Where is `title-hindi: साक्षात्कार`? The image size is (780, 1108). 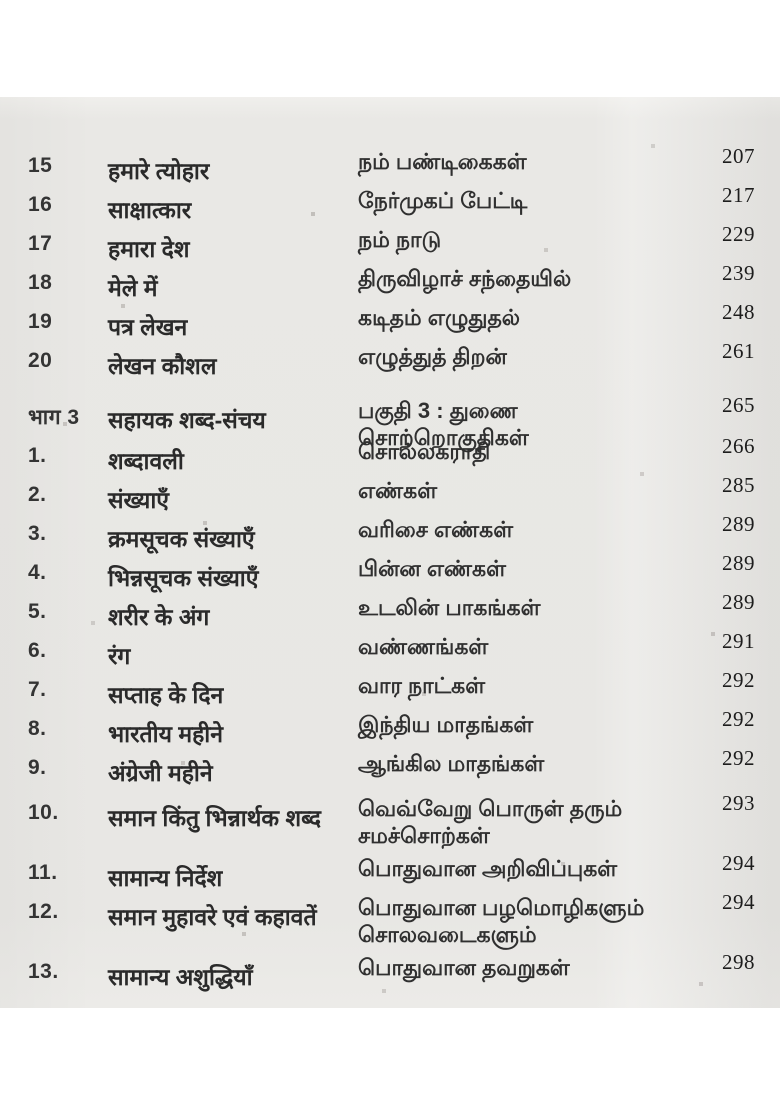
title-hindi: साक्षात्कार is located at coordinates (150, 210).